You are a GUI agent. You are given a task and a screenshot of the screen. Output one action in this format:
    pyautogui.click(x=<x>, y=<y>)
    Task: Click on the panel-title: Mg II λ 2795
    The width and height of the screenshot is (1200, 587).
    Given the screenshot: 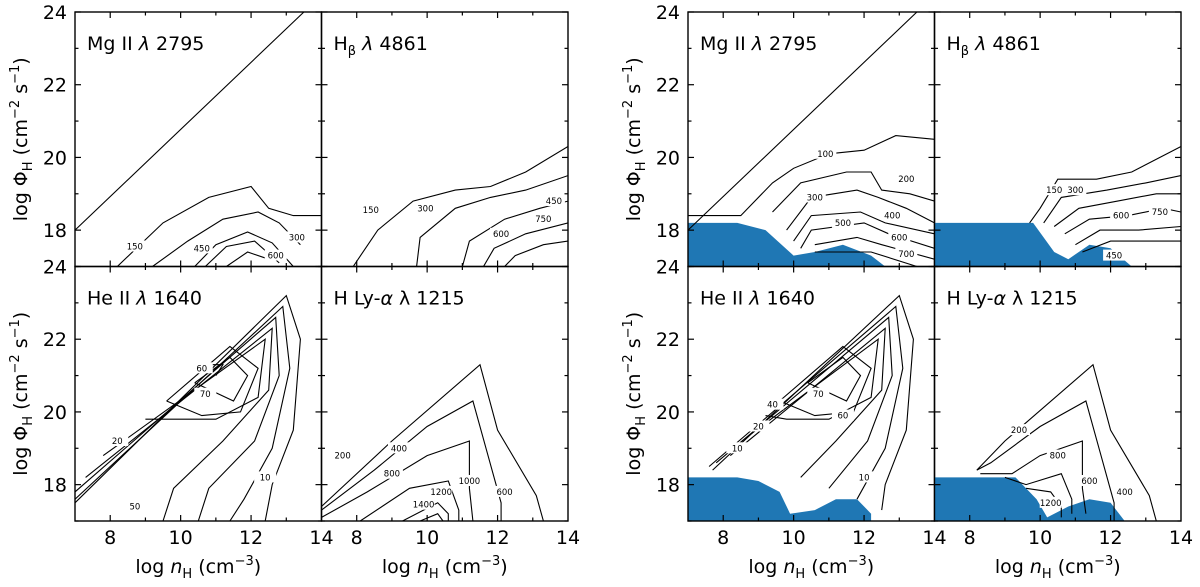 What is the action you would take?
    pyautogui.click(x=758, y=44)
    